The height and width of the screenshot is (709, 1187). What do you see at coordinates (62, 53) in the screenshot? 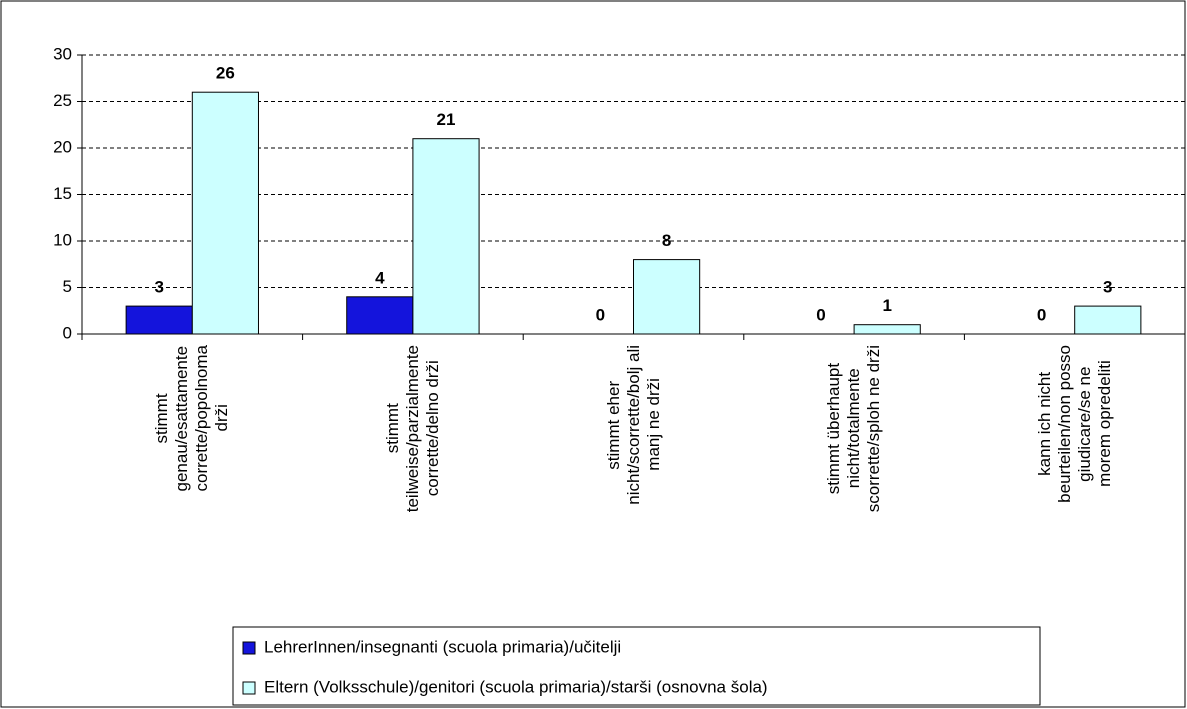
I see `y-tick-label: 30` at bounding box center [62, 53].